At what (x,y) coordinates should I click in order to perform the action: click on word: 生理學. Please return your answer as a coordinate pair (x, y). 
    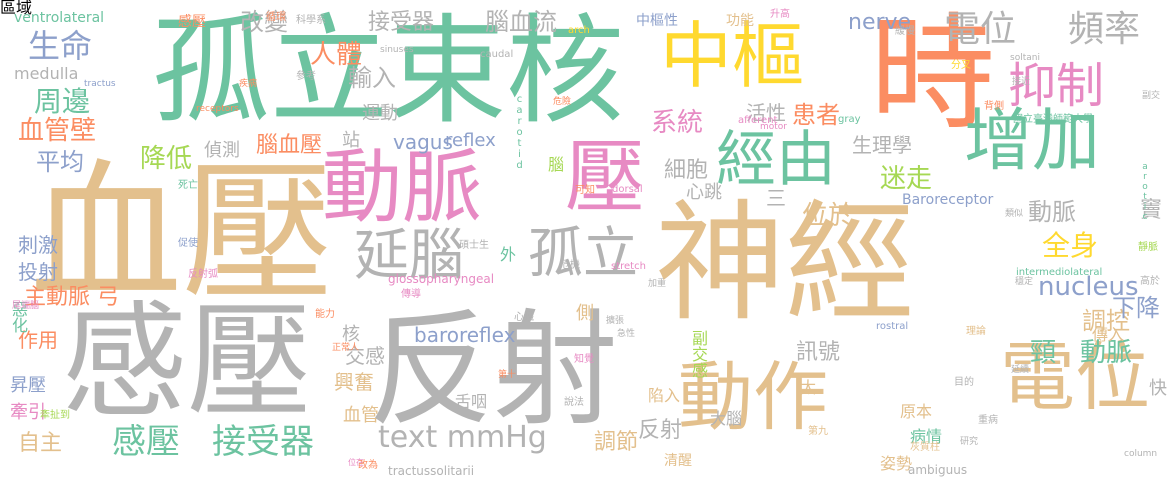
    Looking at the image, I should click on (882, 145).